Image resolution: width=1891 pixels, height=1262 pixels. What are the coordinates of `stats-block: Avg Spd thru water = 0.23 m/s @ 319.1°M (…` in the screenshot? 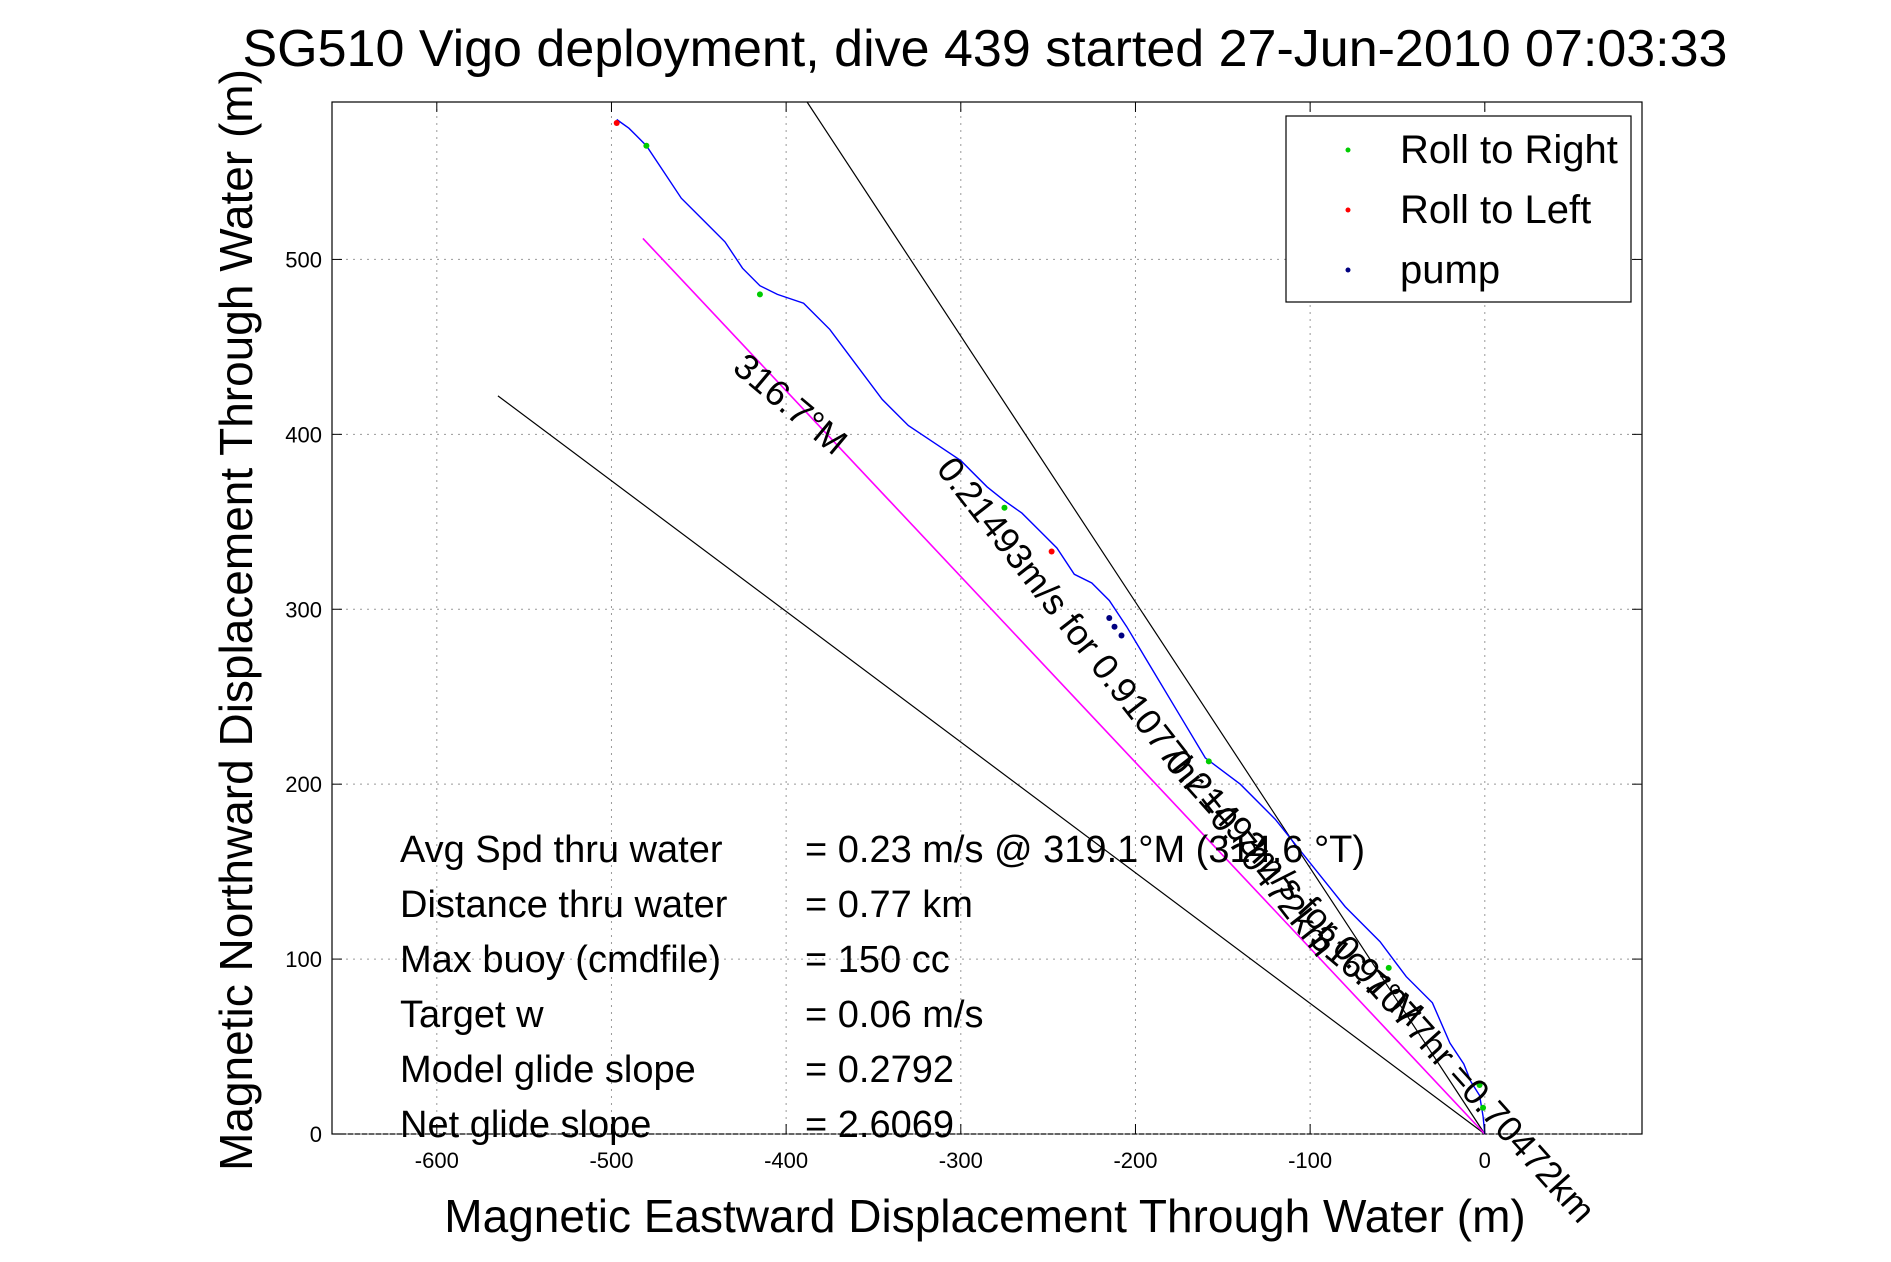 It's located at (882, 987).